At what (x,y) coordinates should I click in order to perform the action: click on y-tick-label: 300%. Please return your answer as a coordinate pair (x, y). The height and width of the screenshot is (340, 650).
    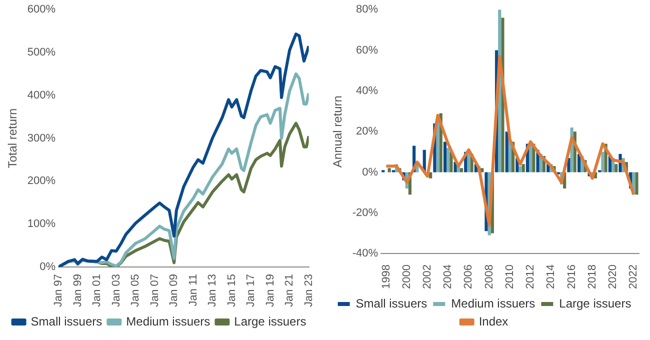
    Looking at the image, I should click on (41, 138).